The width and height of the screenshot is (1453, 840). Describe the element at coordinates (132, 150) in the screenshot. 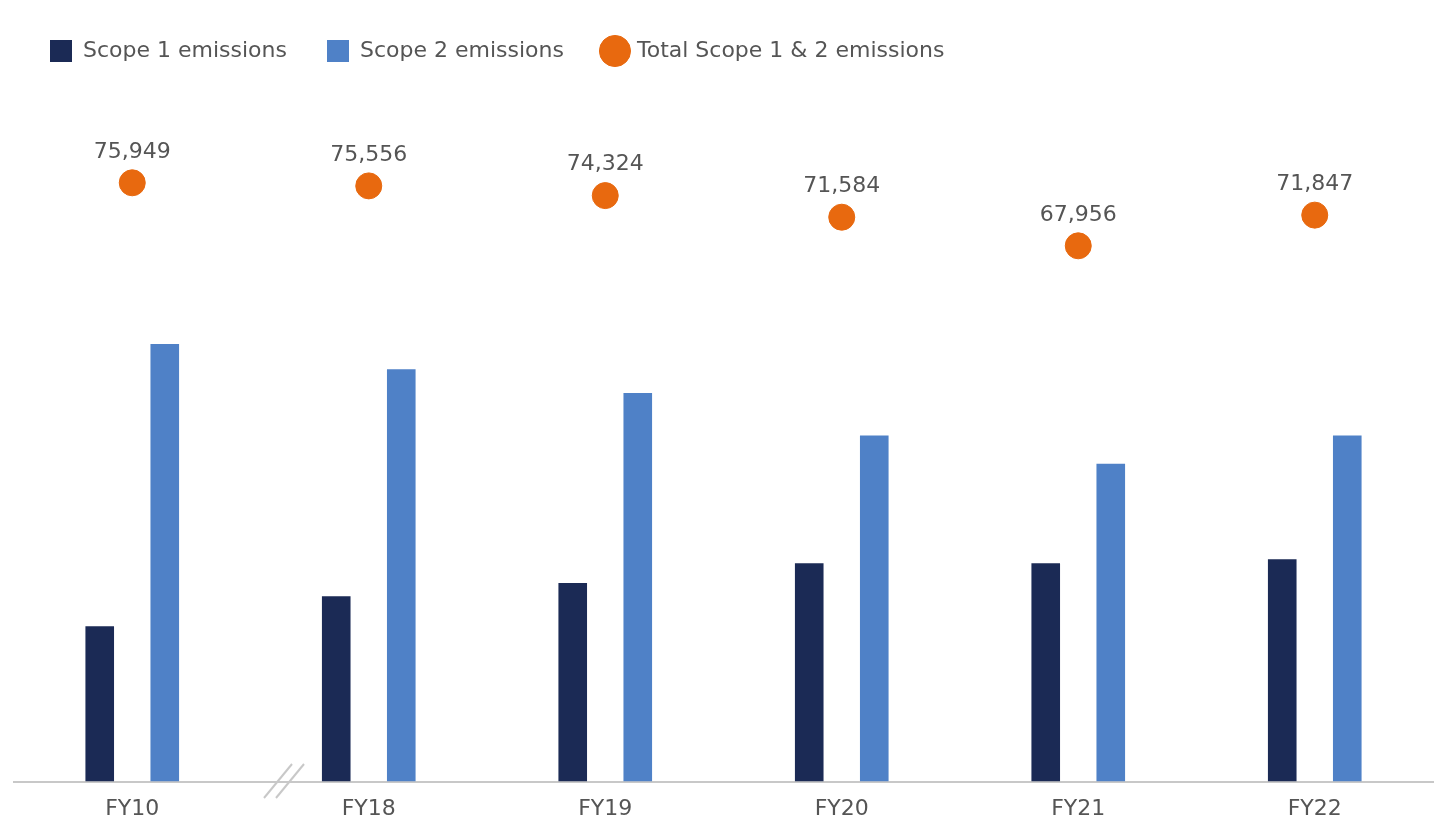

I see `data-label: 75,949` at that location.